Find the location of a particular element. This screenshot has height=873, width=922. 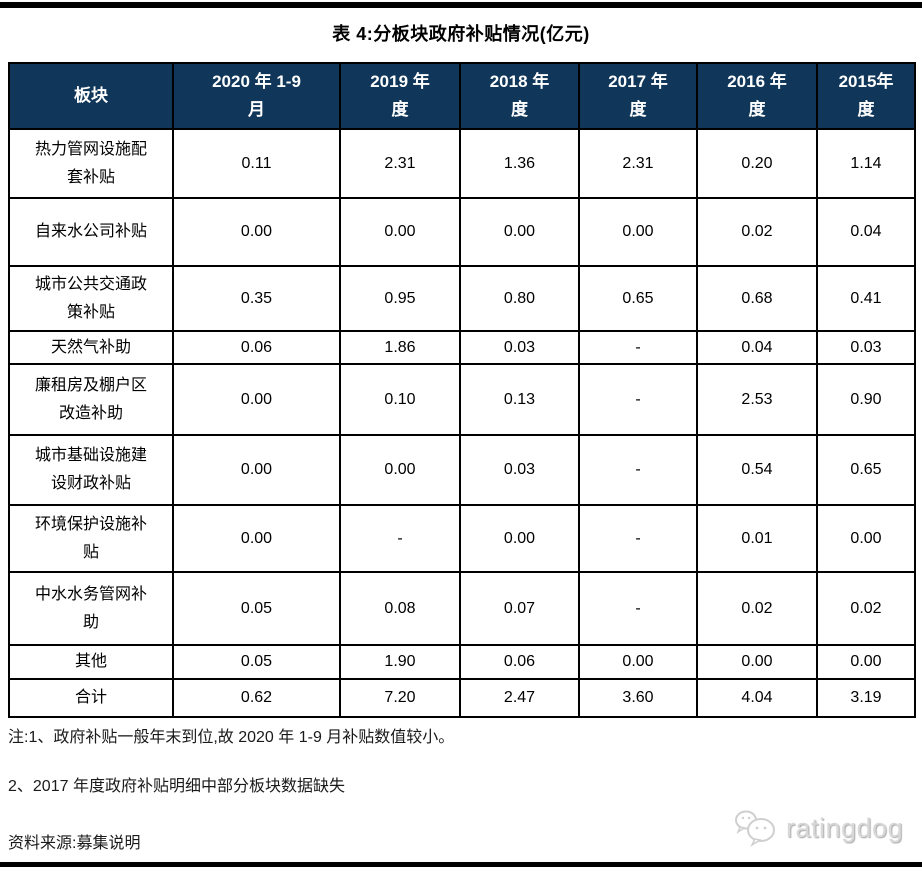

ratingdog-logo-icon is located at coordinates (755, 829).